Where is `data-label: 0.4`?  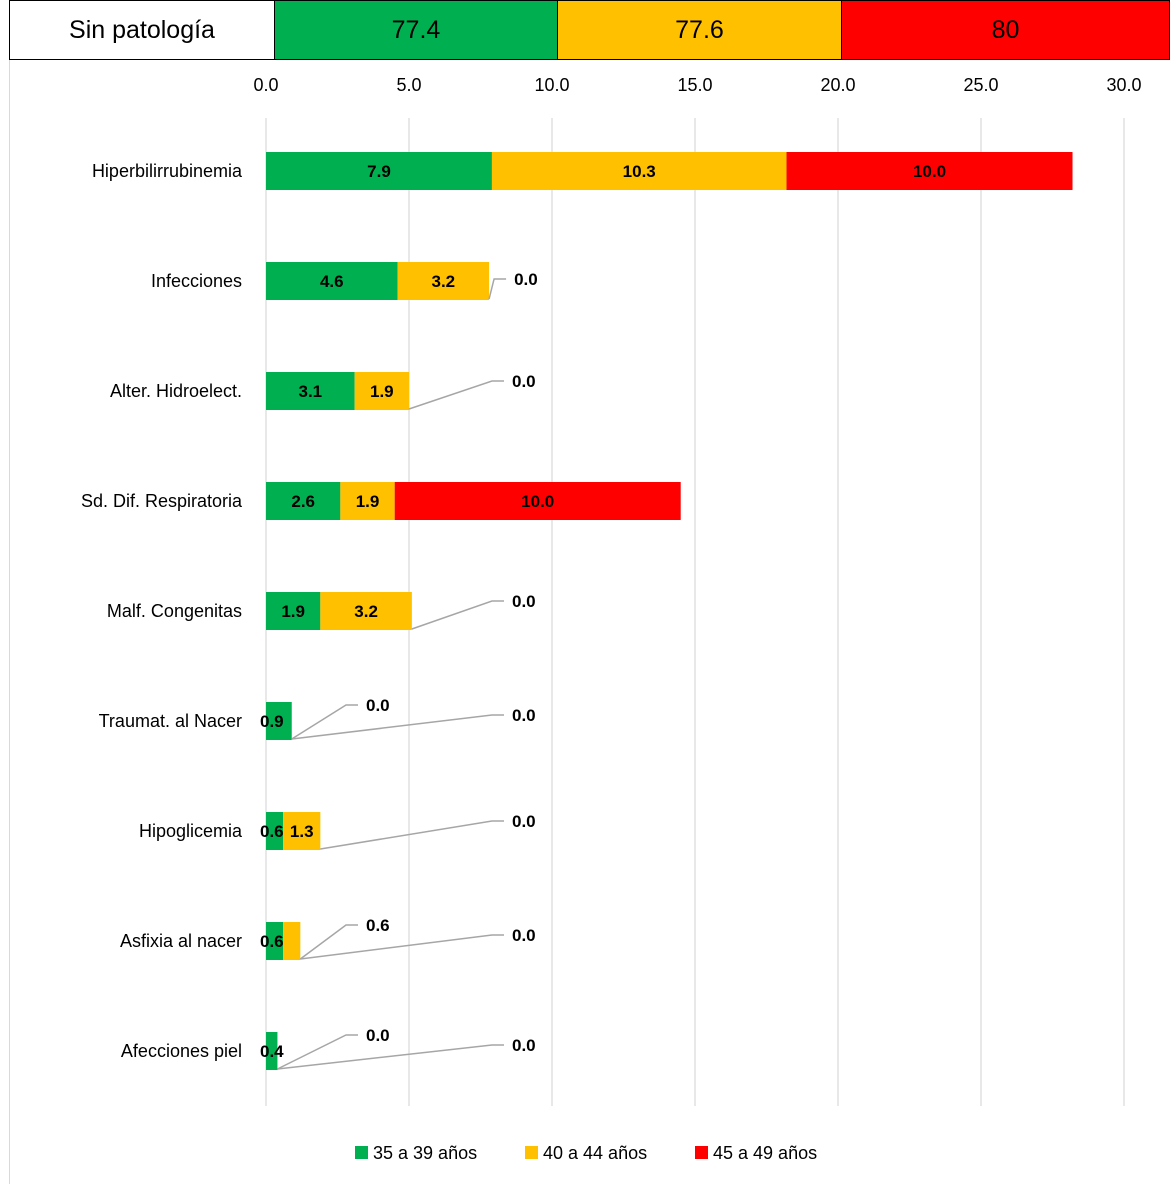 data-label: 0.4 is located at coordinates (272, 1051).